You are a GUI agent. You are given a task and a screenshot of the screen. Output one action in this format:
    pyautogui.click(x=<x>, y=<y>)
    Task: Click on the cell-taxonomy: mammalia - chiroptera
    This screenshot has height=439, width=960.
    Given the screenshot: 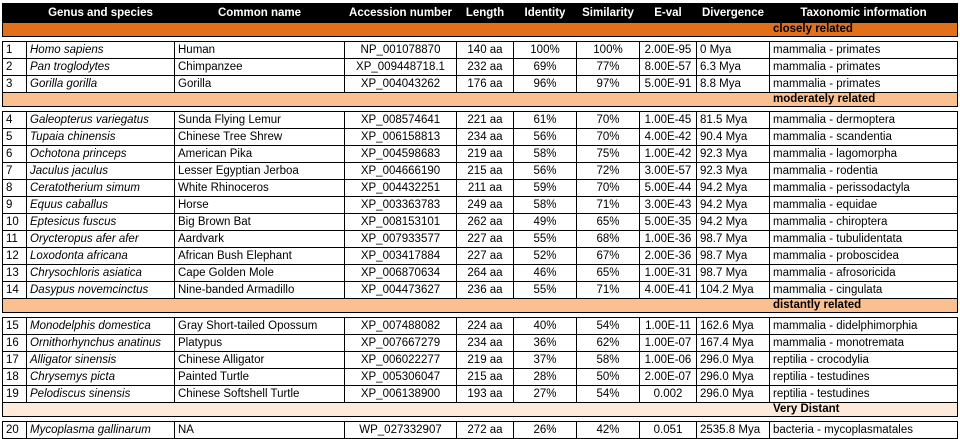 What is the action you would take?
    pyautogui.click(x=863, y=222)
    